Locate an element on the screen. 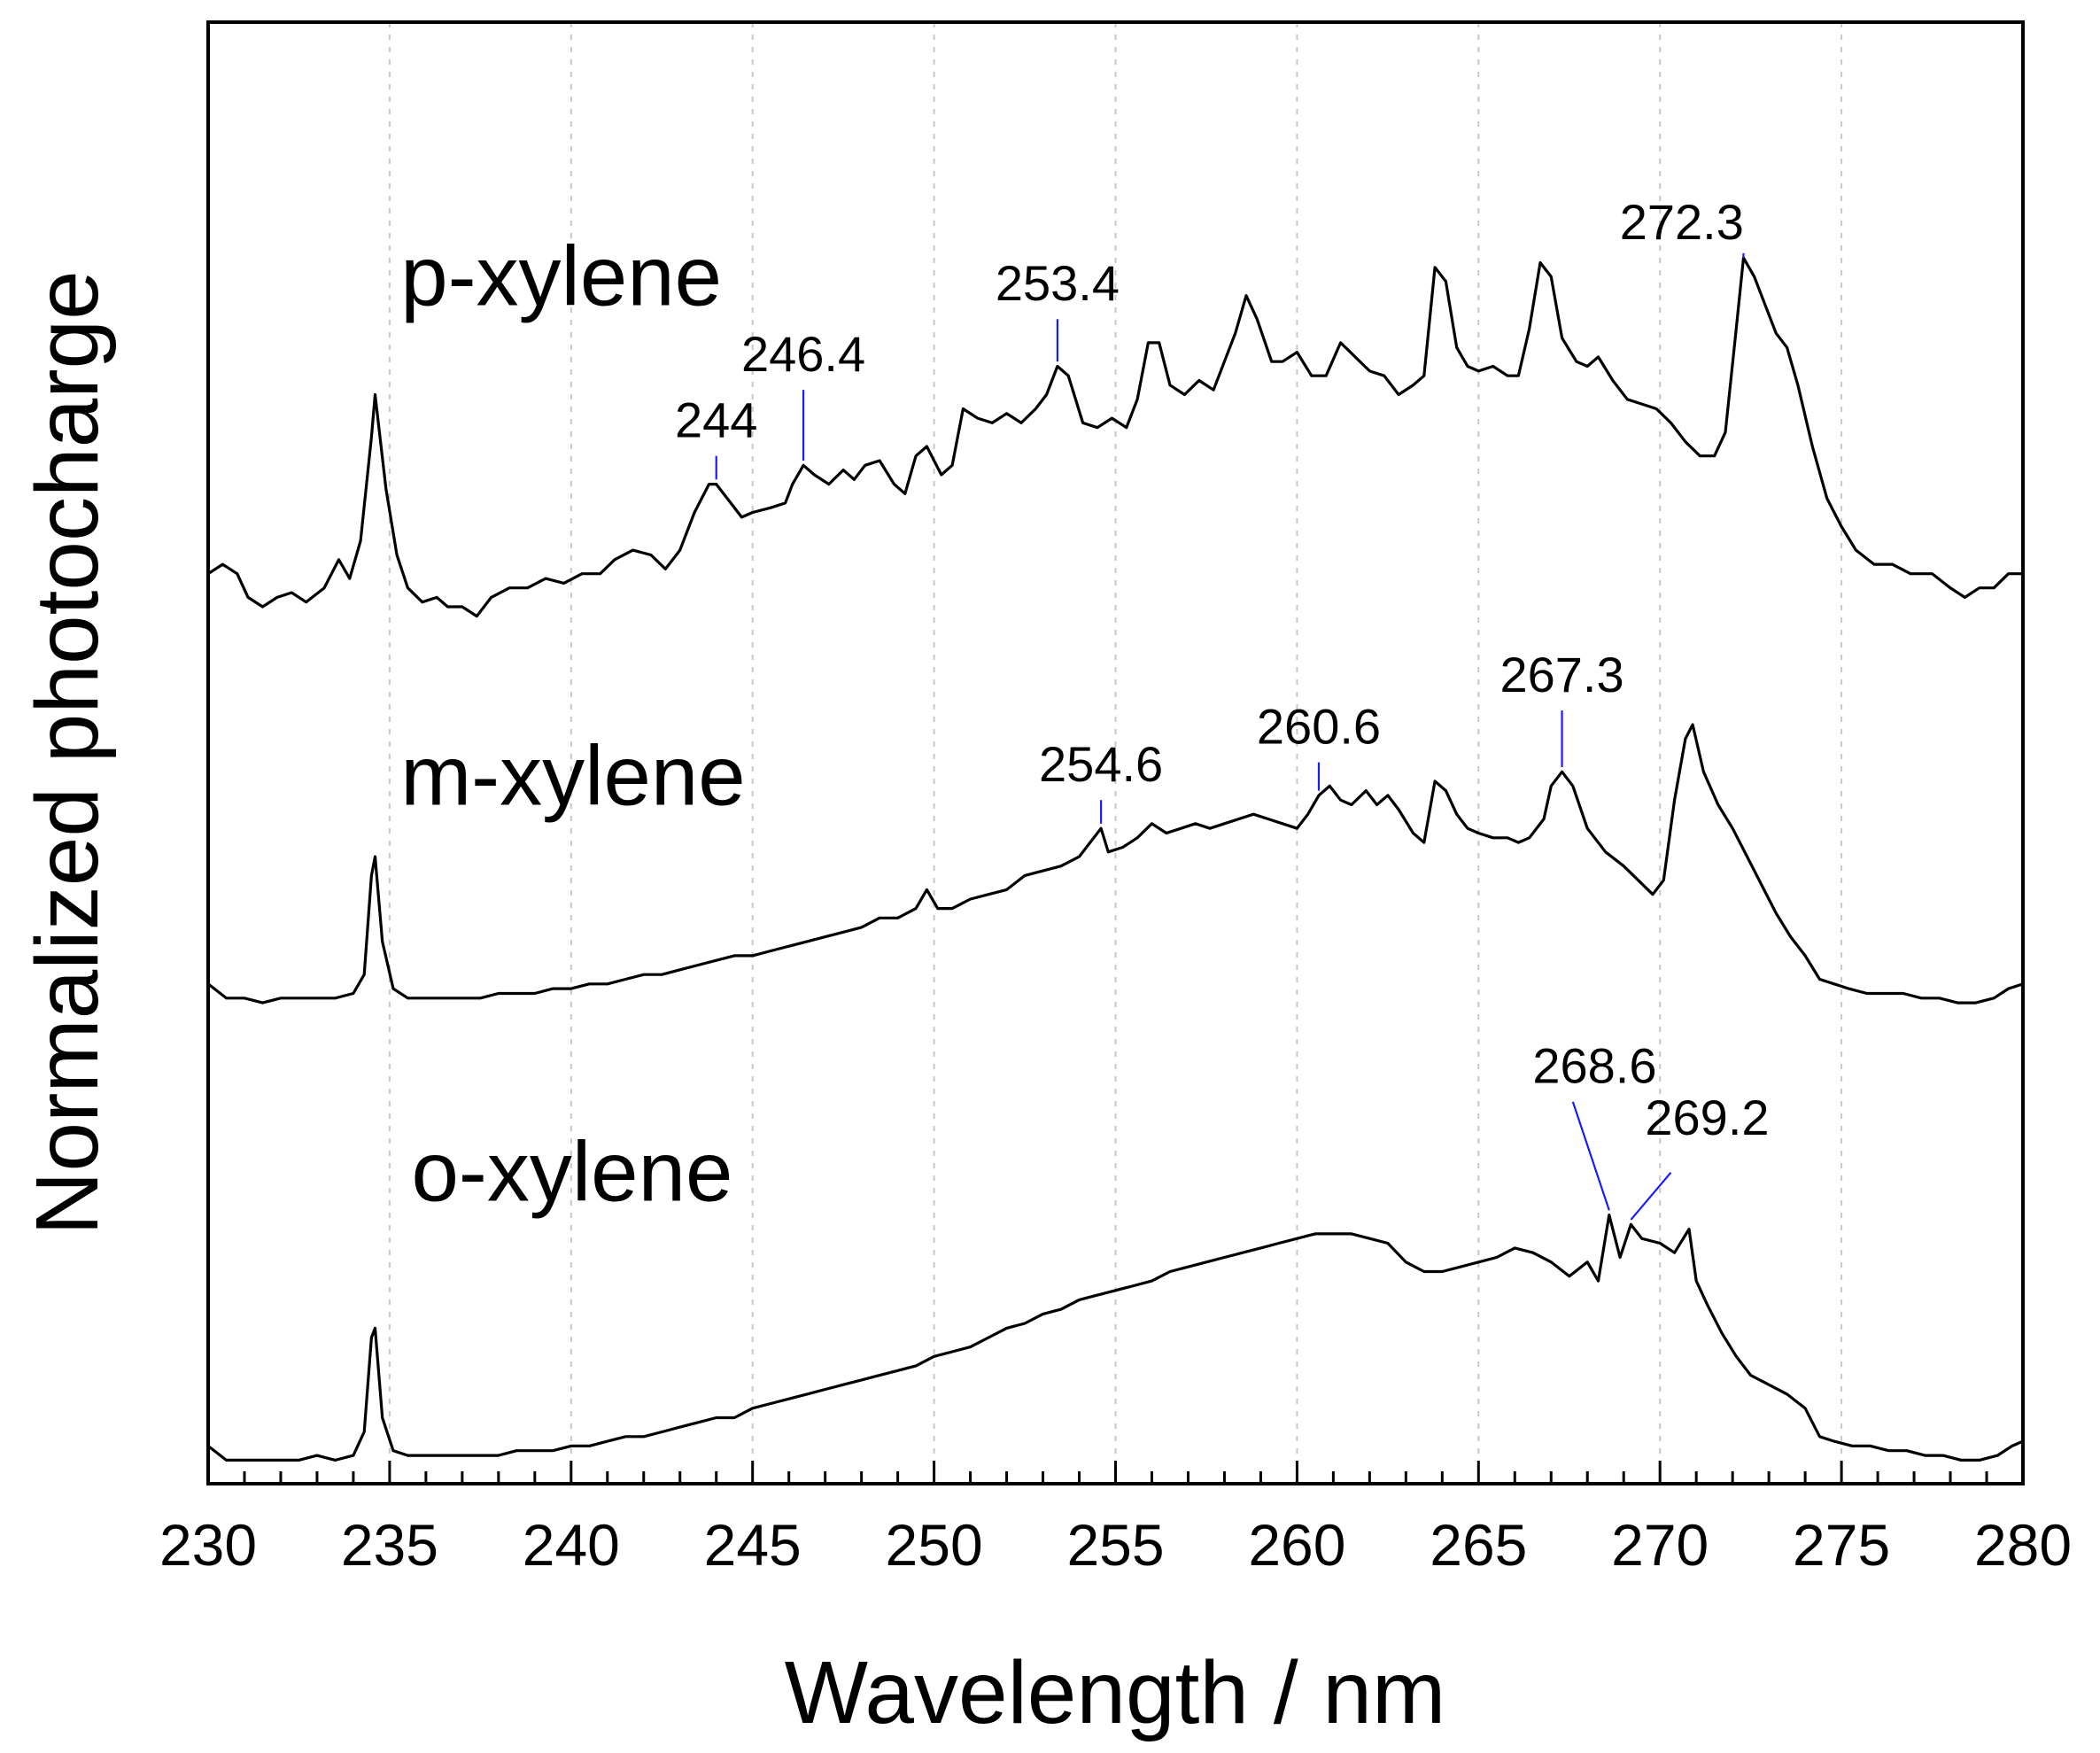 The image size is (2100, 1753). x-tick-label-275: 275 is located at coordinates (1841, 1545).